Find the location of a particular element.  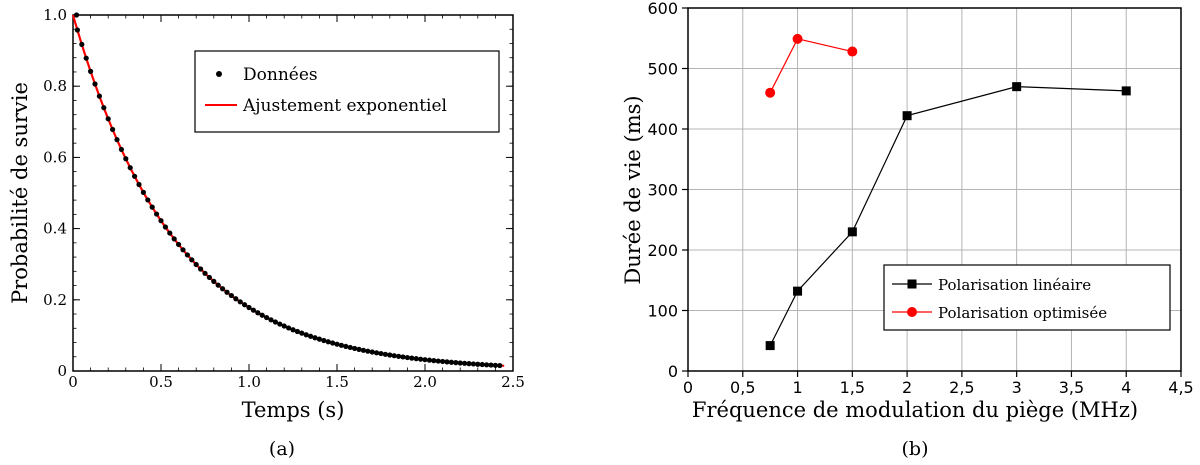

chart-b-y-tick-label: 100 is located at coordinates (662, 311).